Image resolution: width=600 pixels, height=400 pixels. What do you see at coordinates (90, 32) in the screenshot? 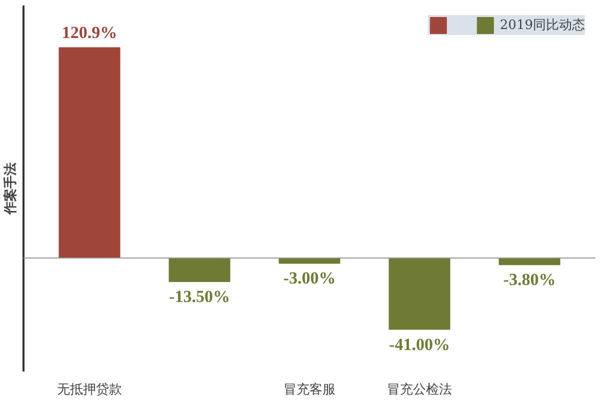
I see `data-label: 120.9%` at bounding box center [90, 32].